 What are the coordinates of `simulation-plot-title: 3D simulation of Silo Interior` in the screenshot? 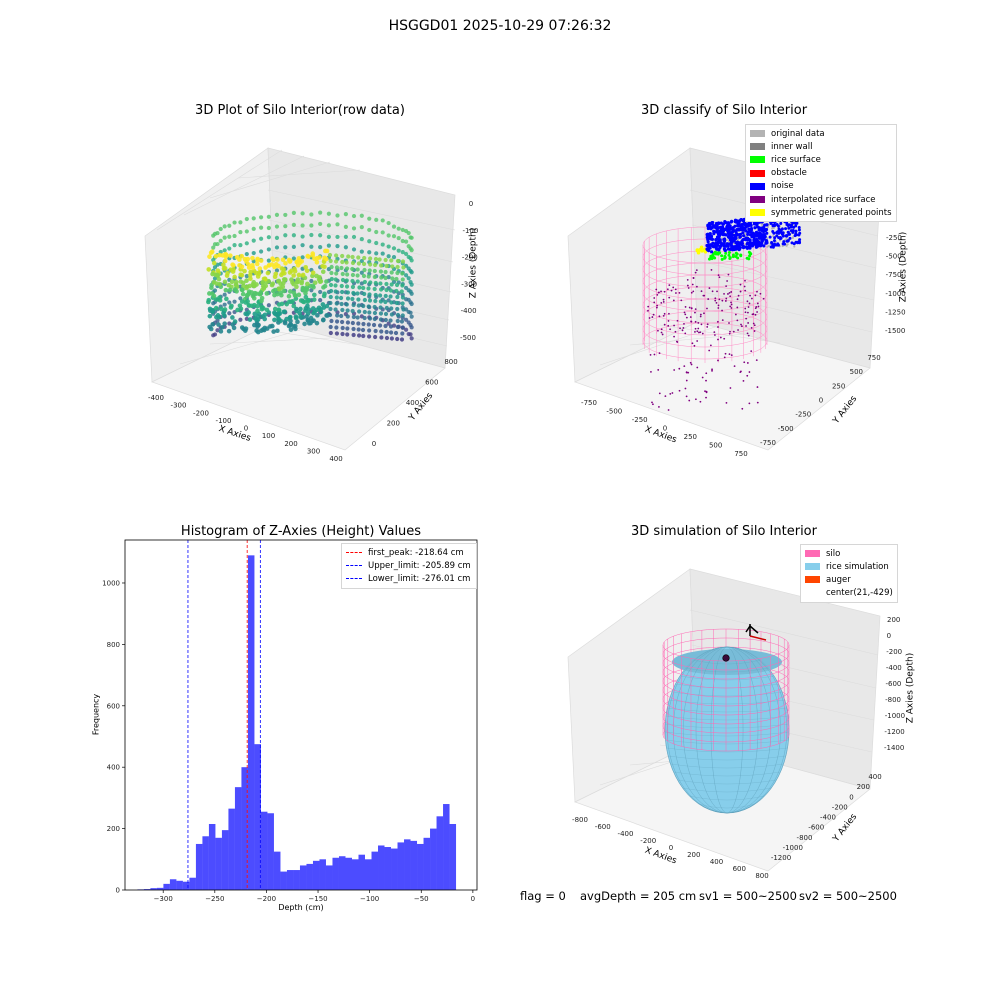 It's located at (724, 531).